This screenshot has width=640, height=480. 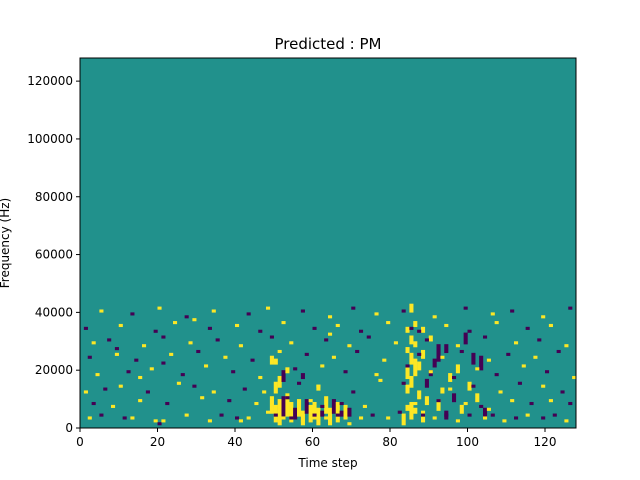 I want to click on x-axis-label: Time step, so click(x=327, y=463).